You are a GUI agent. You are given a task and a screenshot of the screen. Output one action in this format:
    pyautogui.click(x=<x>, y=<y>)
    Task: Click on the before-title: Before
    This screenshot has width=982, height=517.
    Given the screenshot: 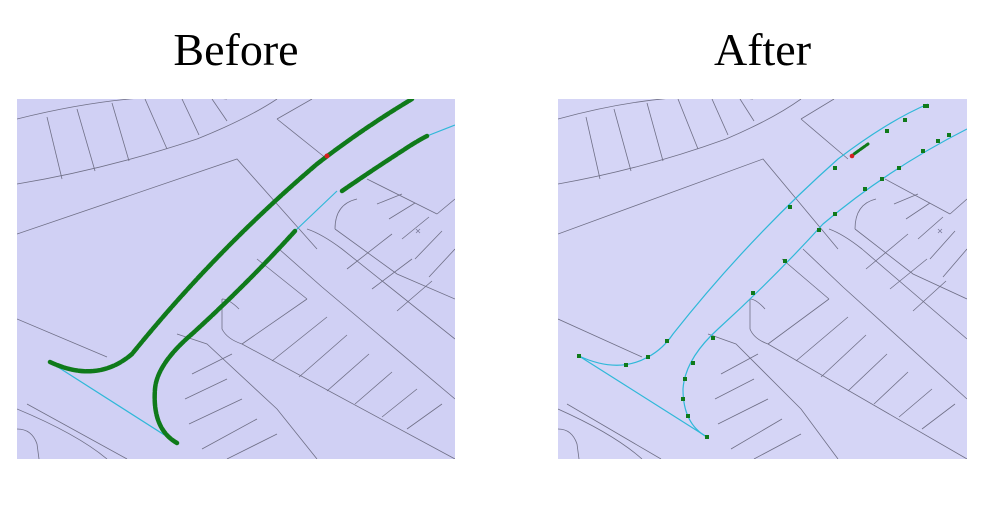 What is the action you would take?
    pyautogui.click(x=236, y=49)
    